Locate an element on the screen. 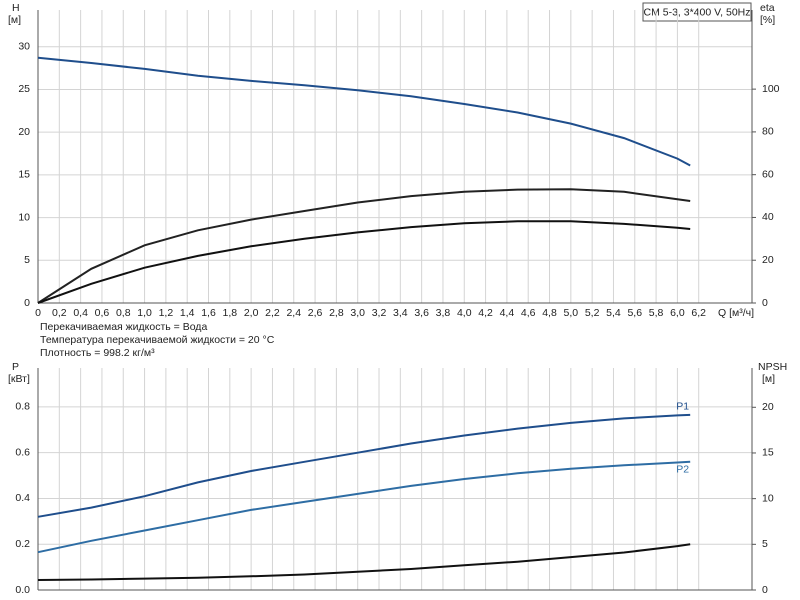  y-tick-label: 20 is located at coordinates (24, 132).